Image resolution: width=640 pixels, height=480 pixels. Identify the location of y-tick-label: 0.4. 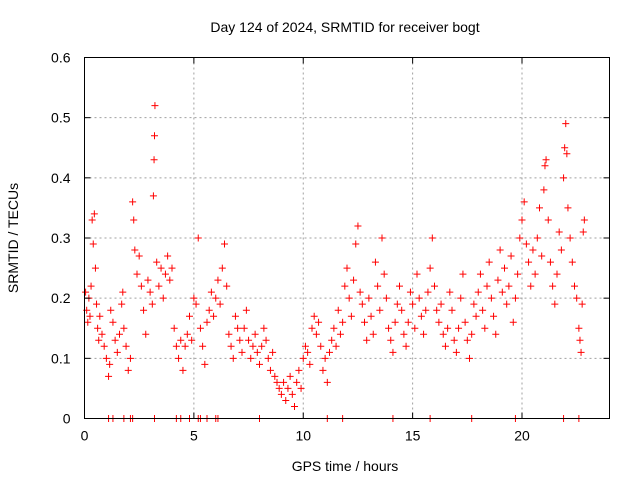
(61, 178).